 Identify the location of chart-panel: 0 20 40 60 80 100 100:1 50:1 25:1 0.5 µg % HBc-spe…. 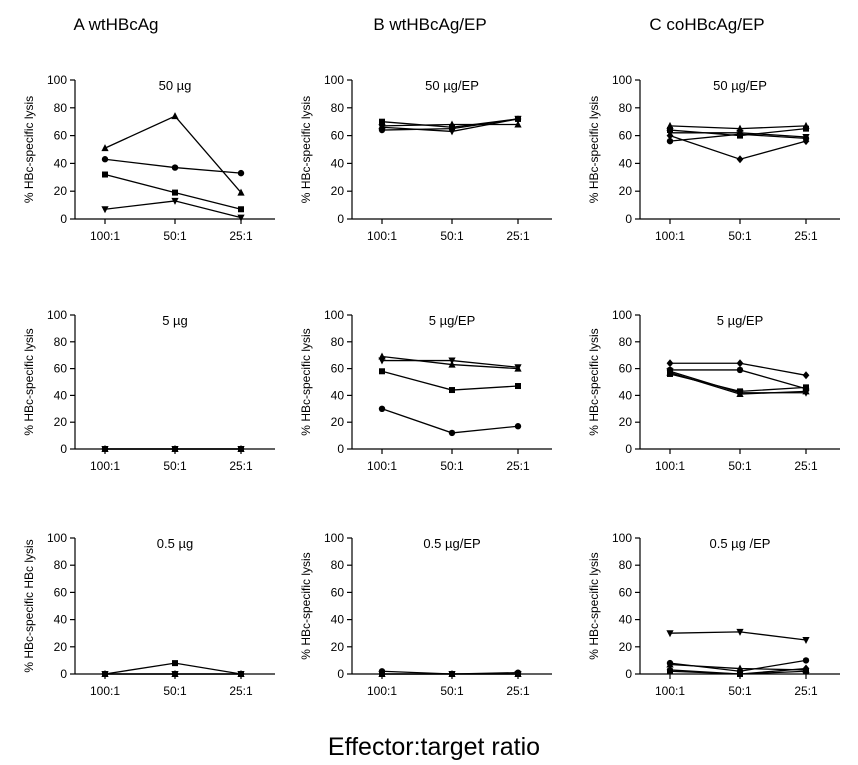
(148, 614).